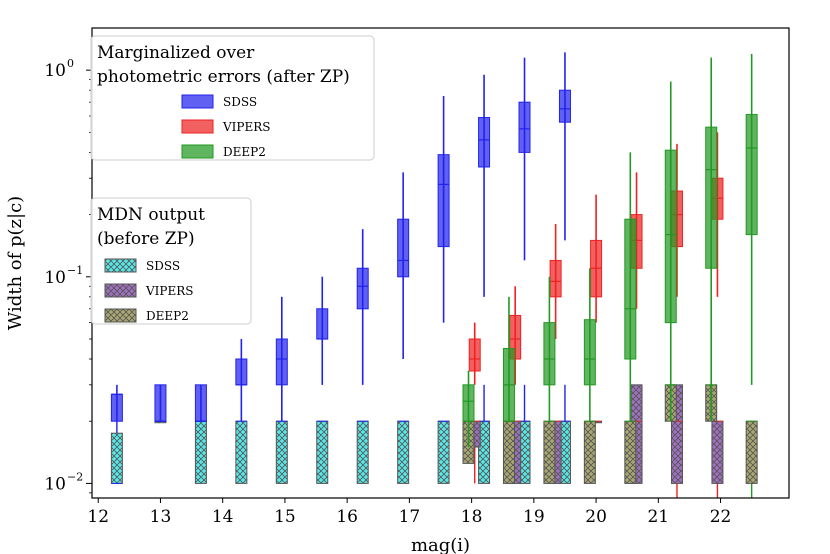  What do you see at coordinates (347, 517) in the screenshot?
I see `x-tick-label: 16` at bounding box center [347, 517].